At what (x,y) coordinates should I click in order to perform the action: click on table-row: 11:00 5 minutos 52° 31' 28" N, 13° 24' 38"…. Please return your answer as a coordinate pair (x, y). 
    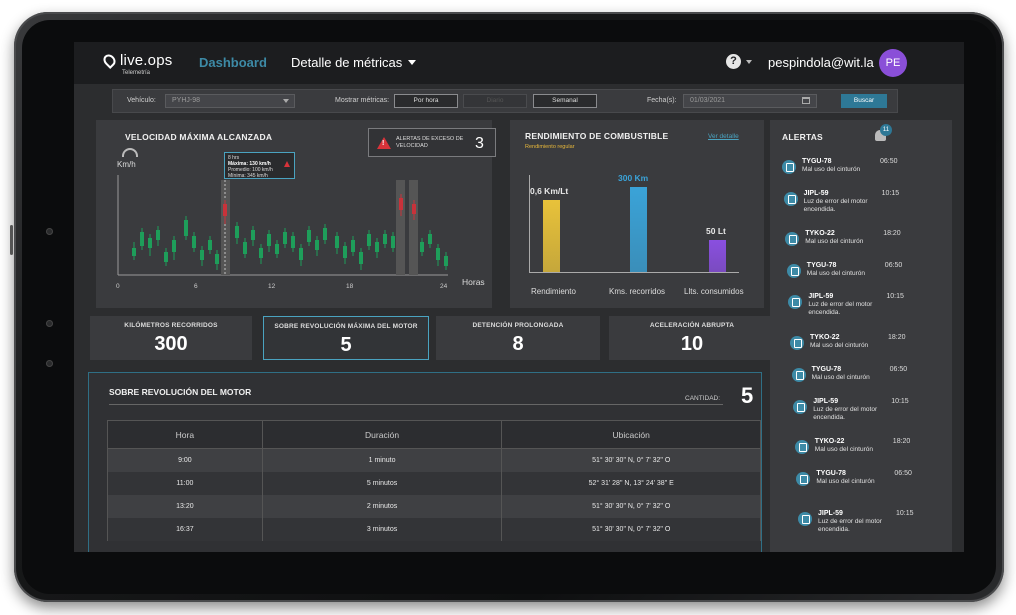
    Looking at the image, I should click on (434, 483).